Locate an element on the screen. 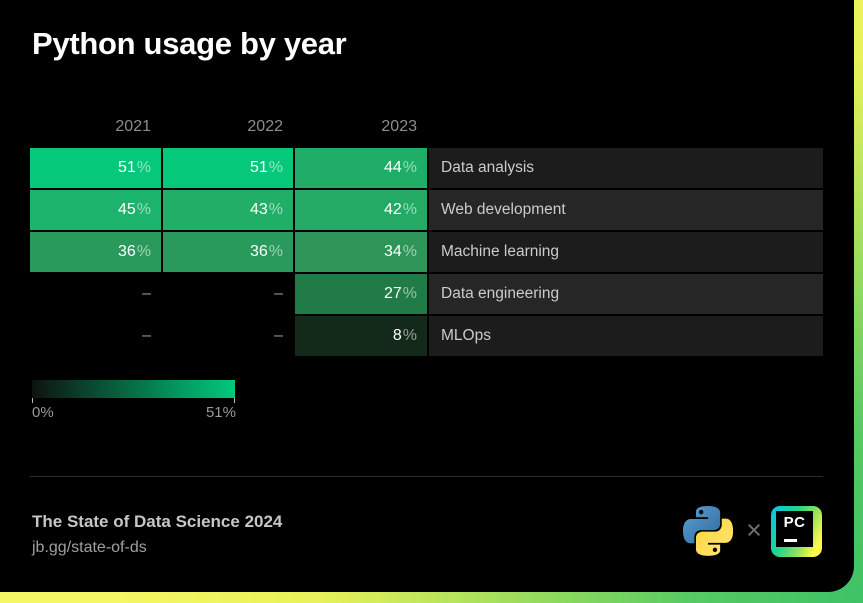 The image size is (863, 603). row-label: Data engineering is located at coordinates (626, 294).